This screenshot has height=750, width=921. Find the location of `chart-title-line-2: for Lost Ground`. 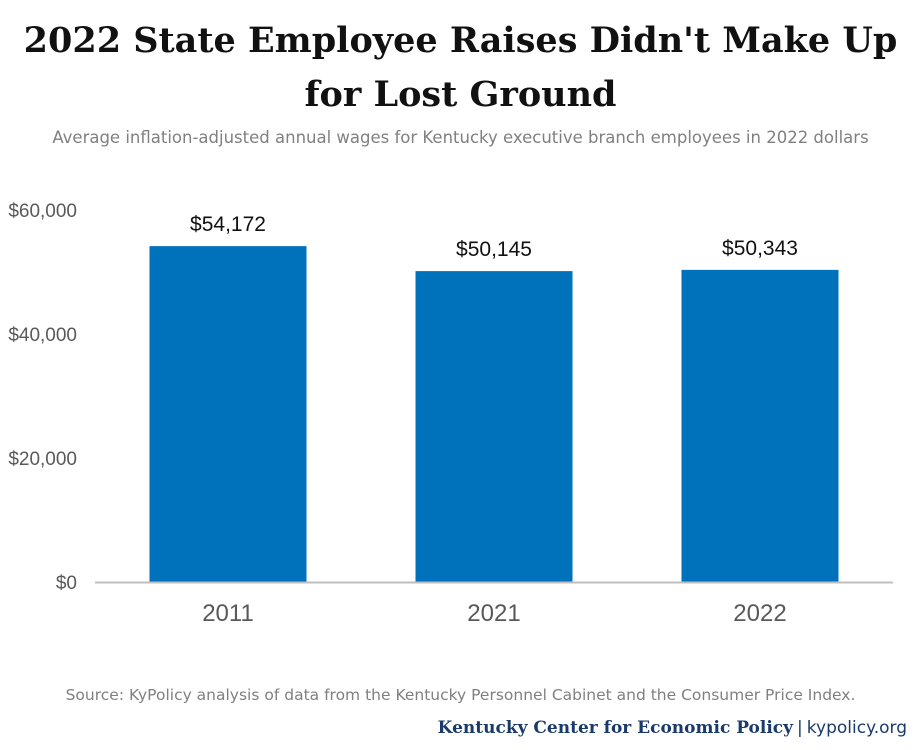

chart-title-line-2: for Lost Ground is located at coordinates (460, 94).